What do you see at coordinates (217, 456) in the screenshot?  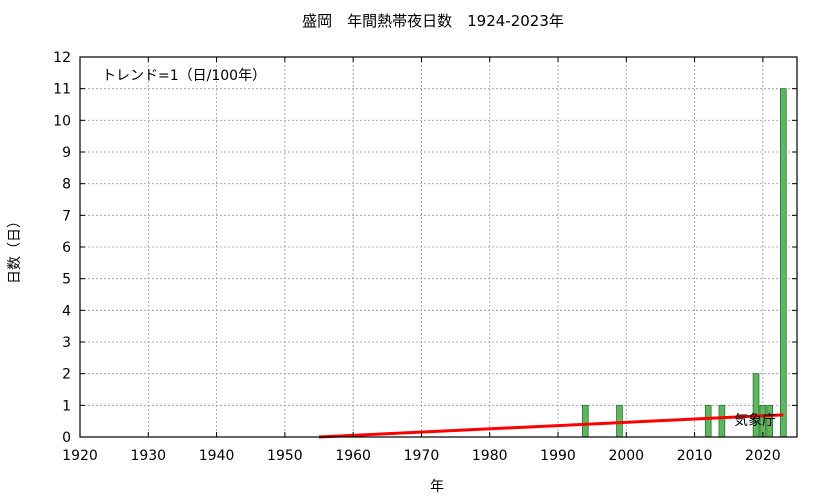 I see `x-tick-label: 1940` at bounding box center [217, 456].